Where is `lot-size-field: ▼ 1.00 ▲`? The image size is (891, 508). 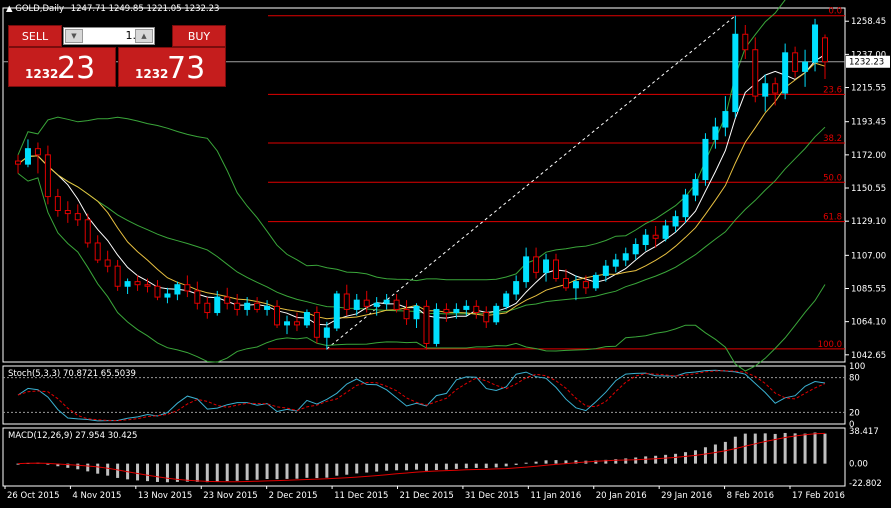 lot-size-field: ▼ 1.00 ▲ is located at coordinates (109, 36).